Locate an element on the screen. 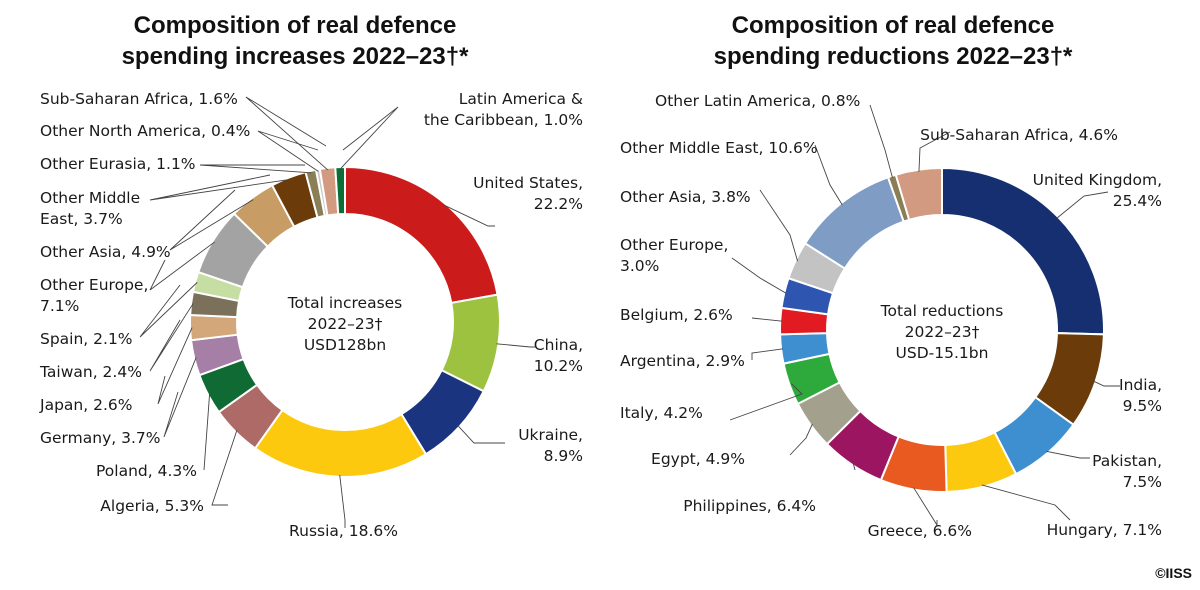  leader-line-hungary is located at coordinates (1026, 502).